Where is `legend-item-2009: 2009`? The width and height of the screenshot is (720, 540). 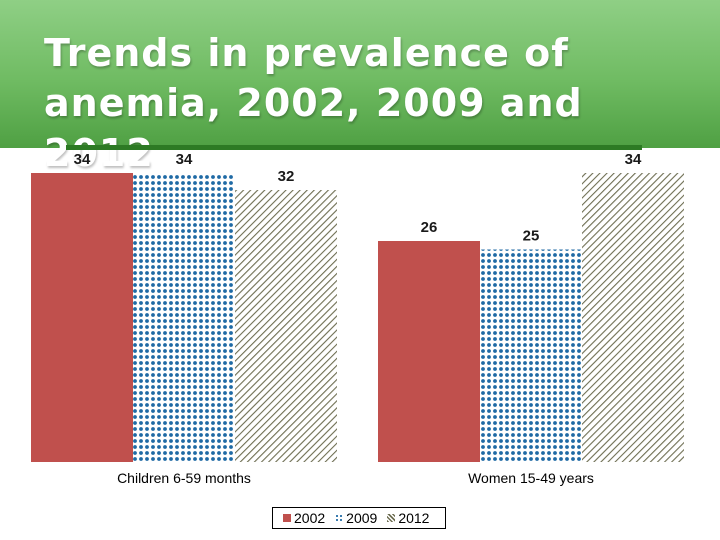
legend-item-2009: 2009 is located at coordinates (356, 518).